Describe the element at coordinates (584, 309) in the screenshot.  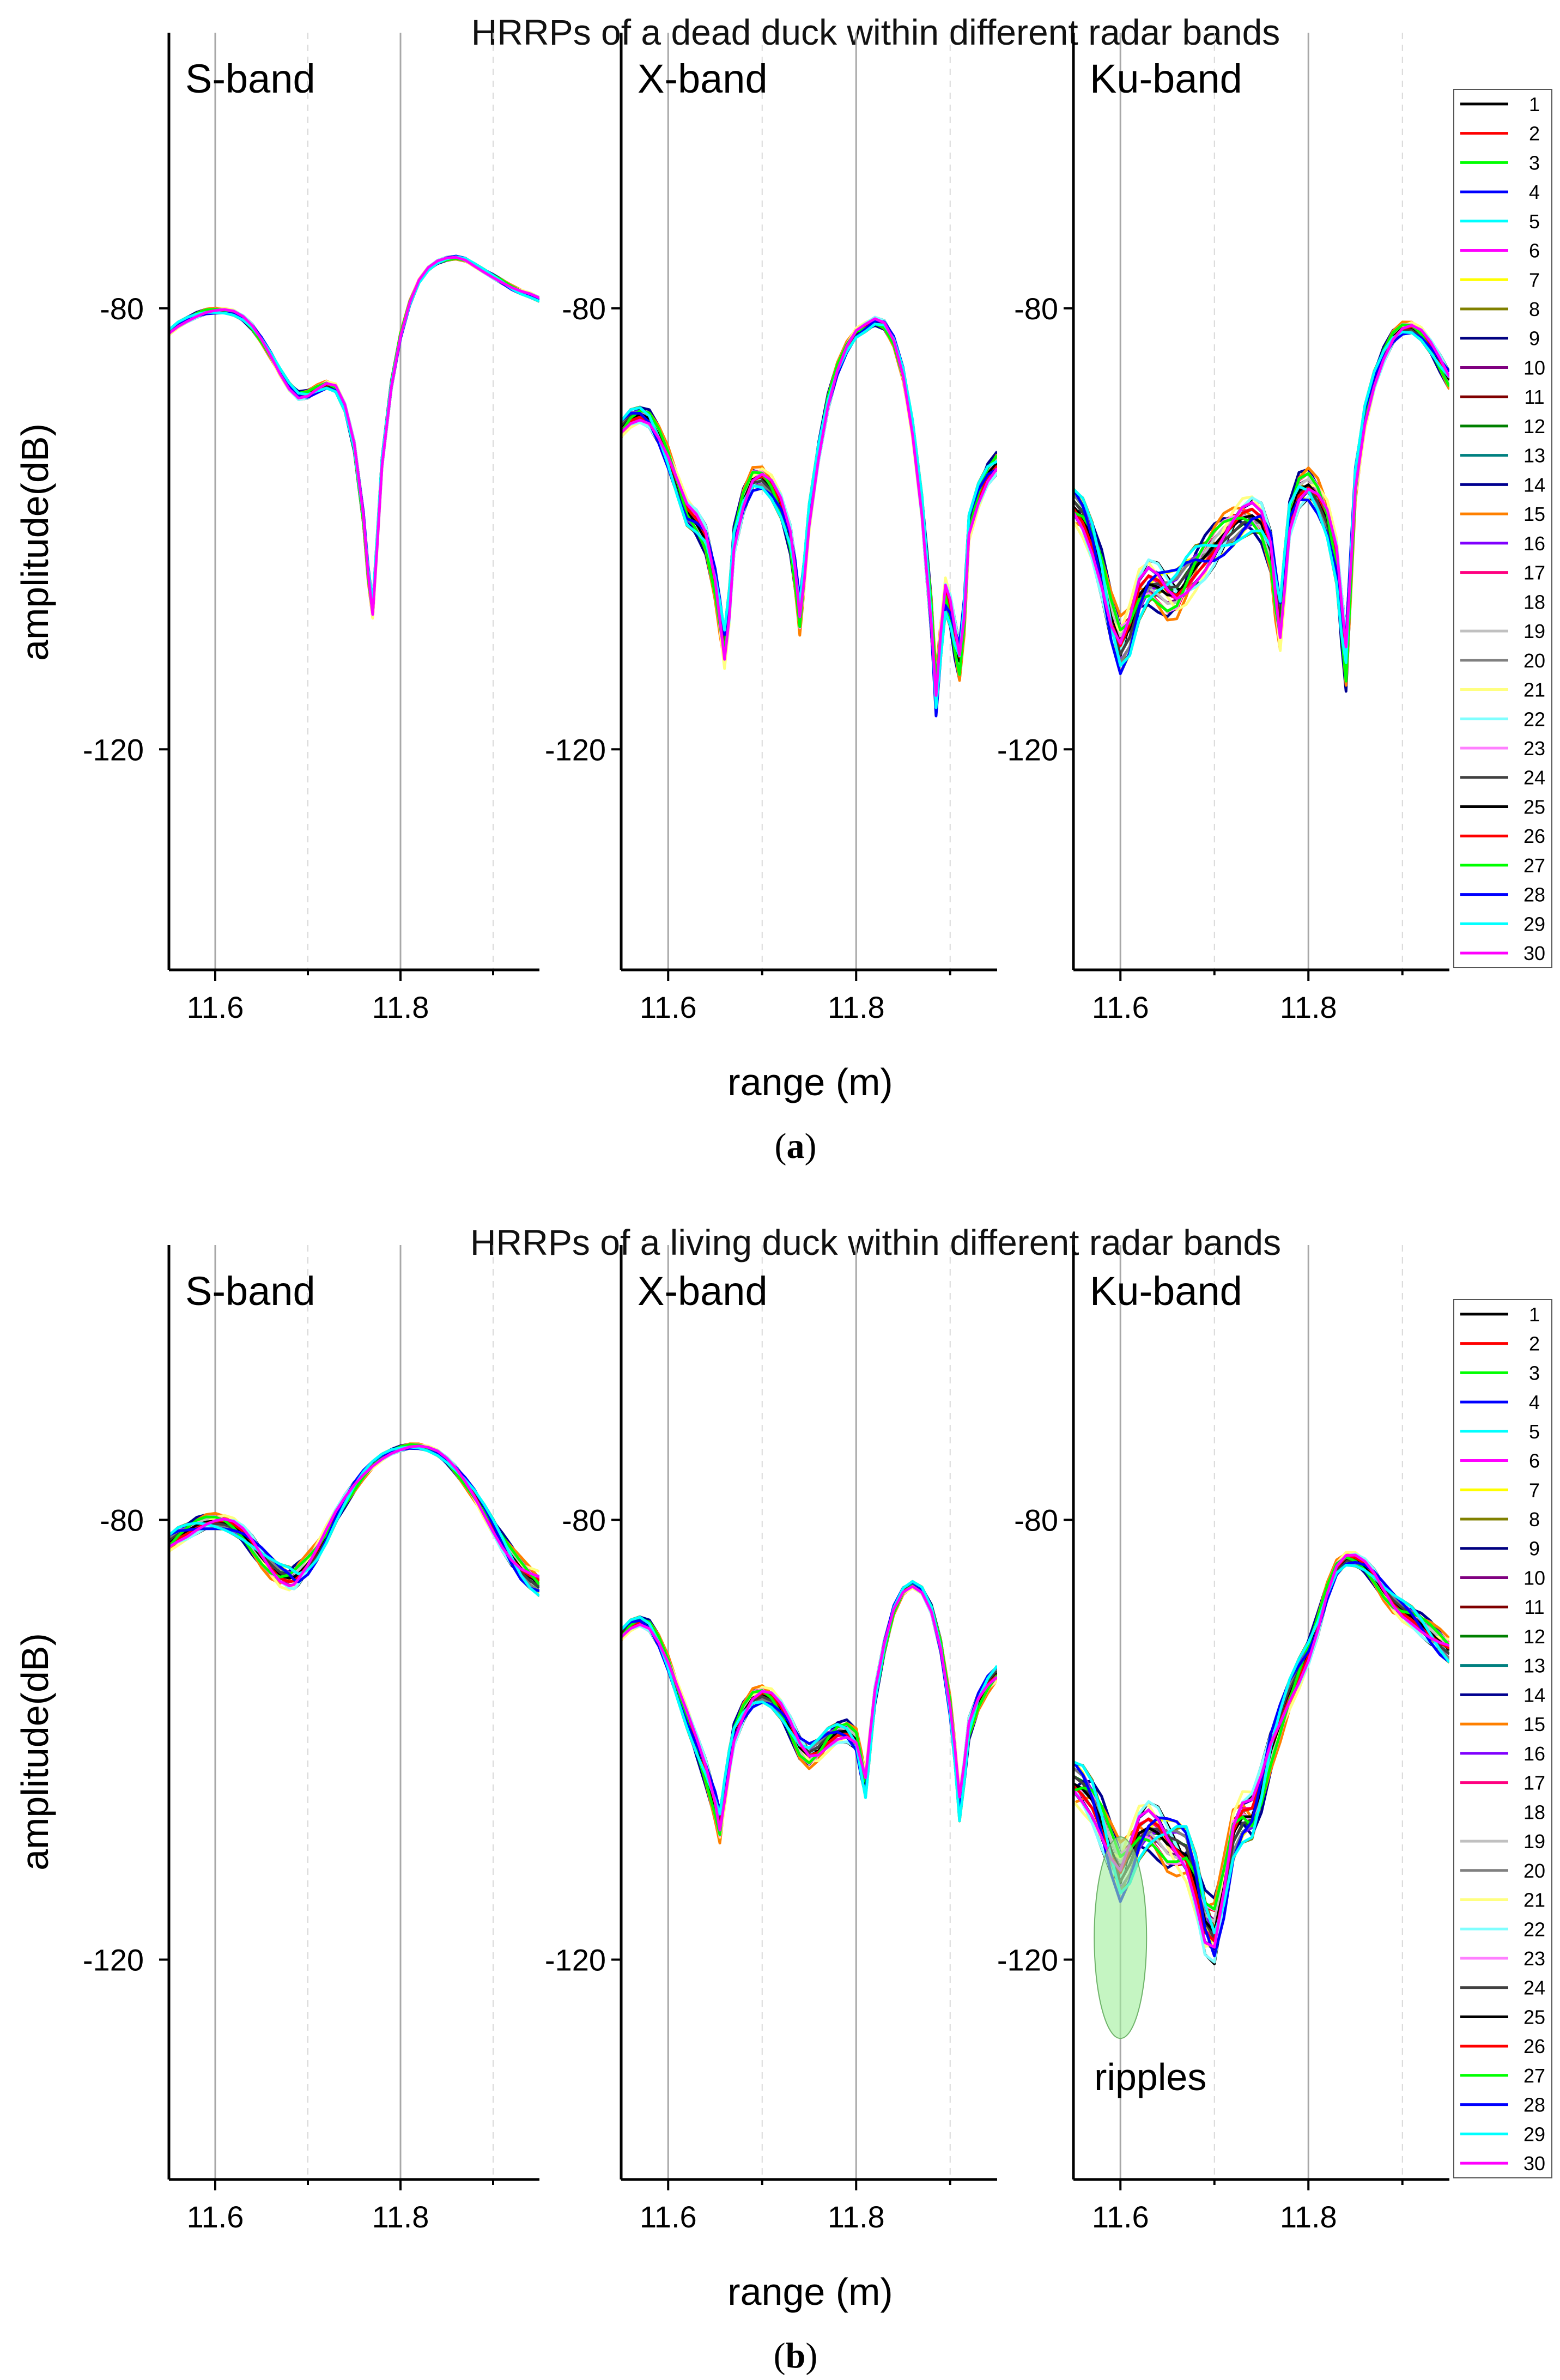
I see `ytick-label: -80` at that location.